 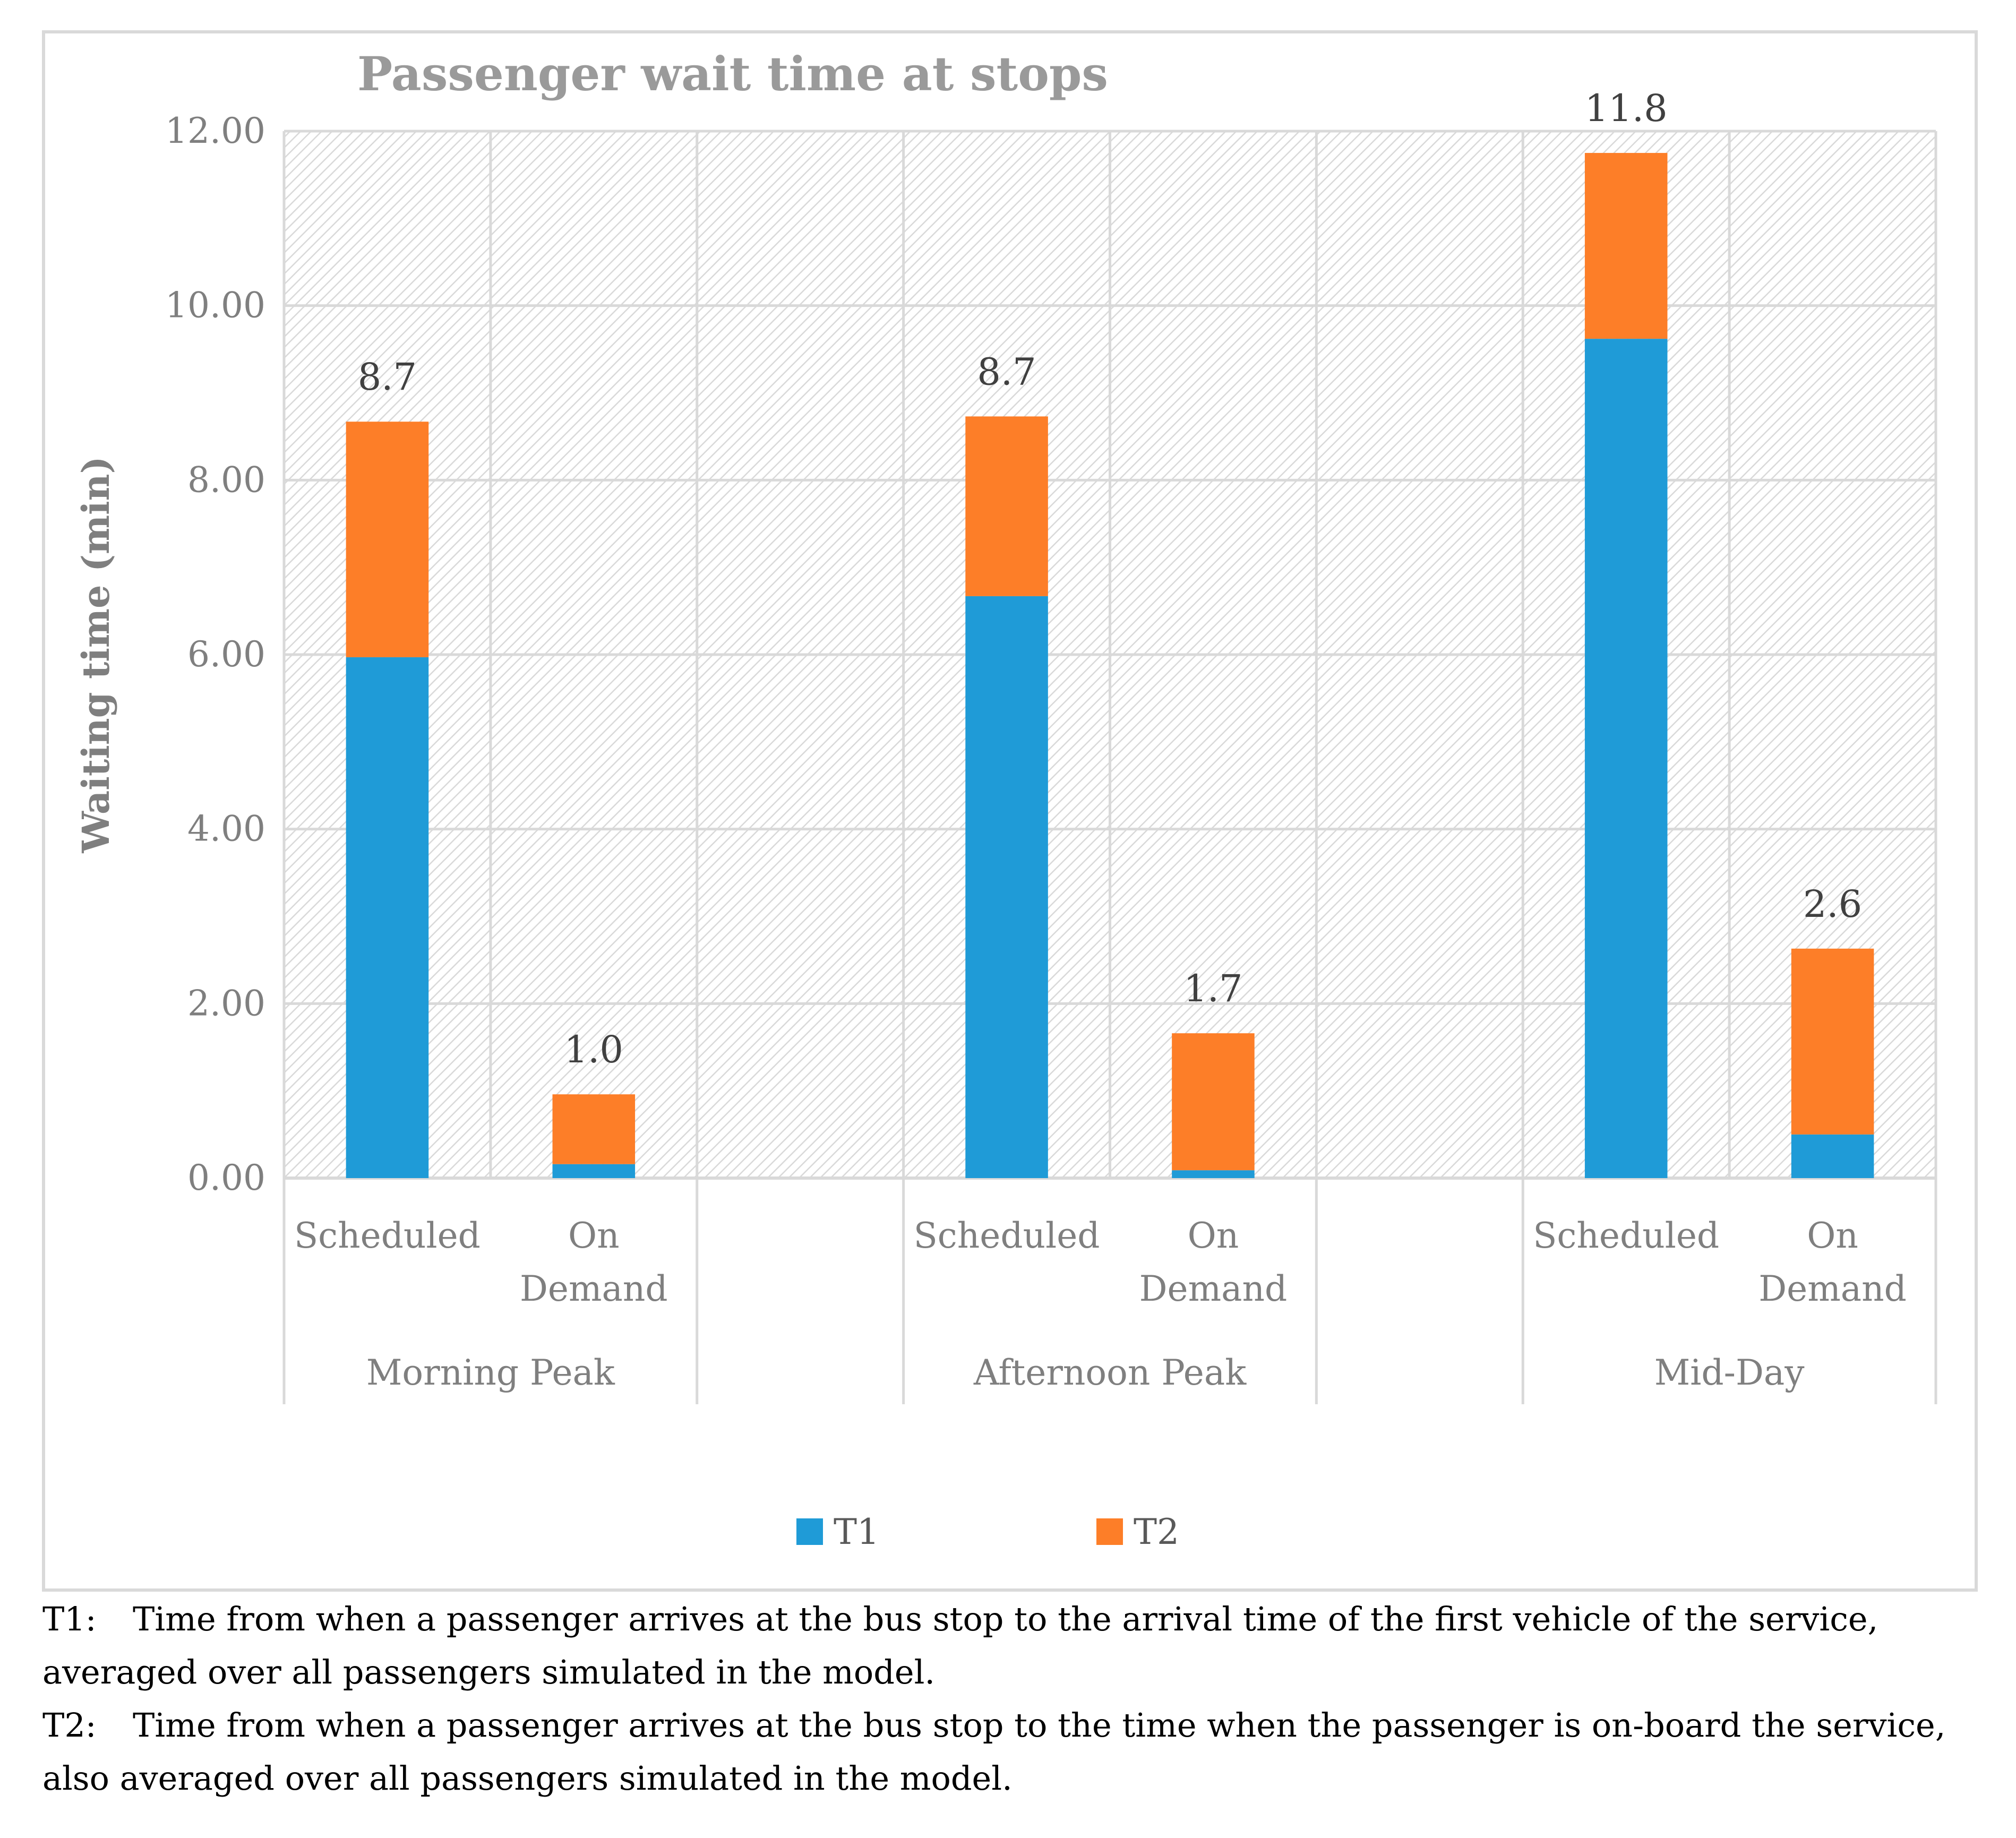 I want to click on data-label: 2.6, so click(x=1833, y=904).